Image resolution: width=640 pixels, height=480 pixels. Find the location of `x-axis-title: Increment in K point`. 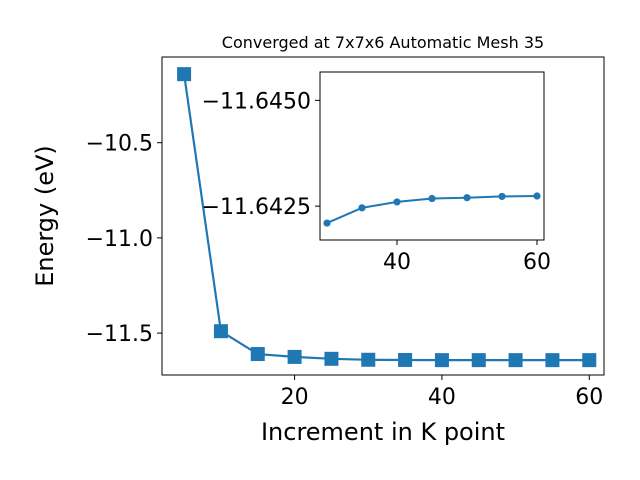

x-axis-title: Increment in K point is located at coordinates (383, 432).